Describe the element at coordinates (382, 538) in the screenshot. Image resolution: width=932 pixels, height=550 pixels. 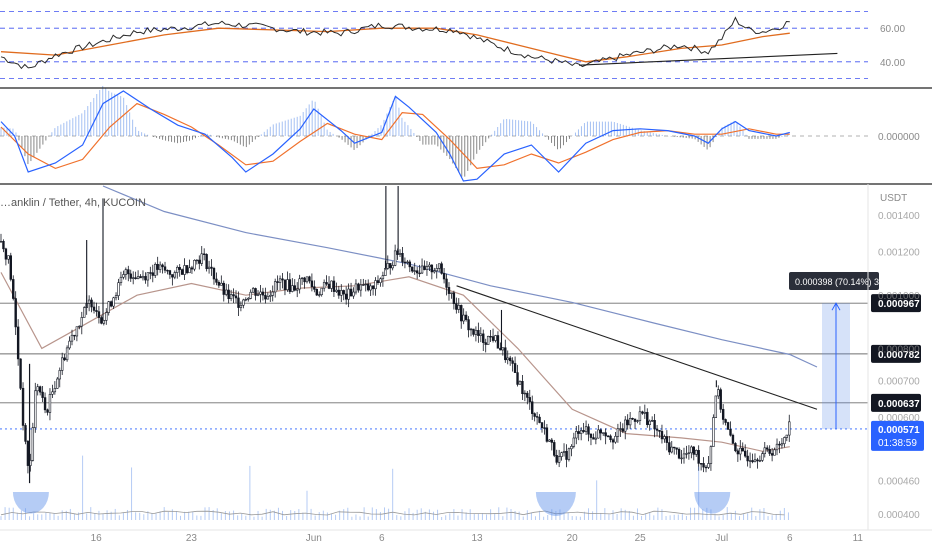
I see `time-tick-label: 6` at that location.